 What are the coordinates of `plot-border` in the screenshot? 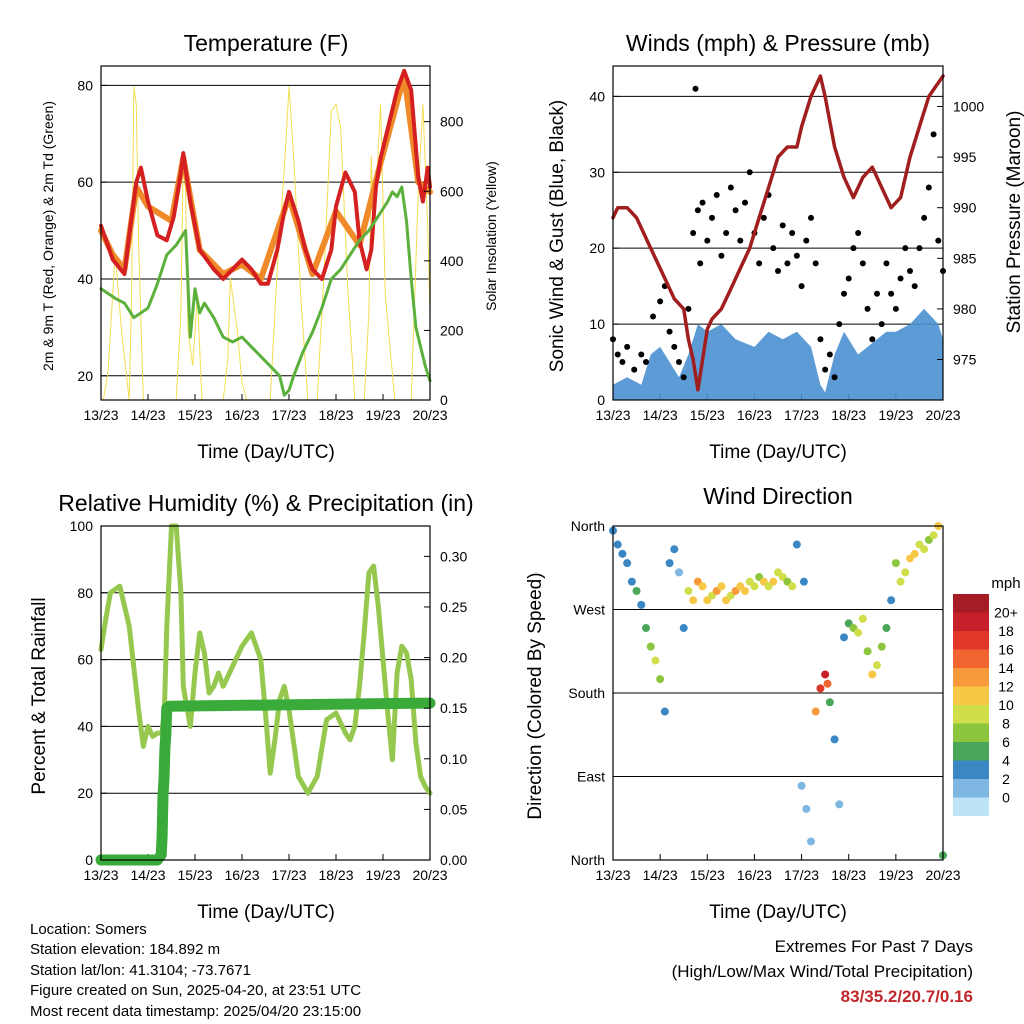 It's located at (778, 233).